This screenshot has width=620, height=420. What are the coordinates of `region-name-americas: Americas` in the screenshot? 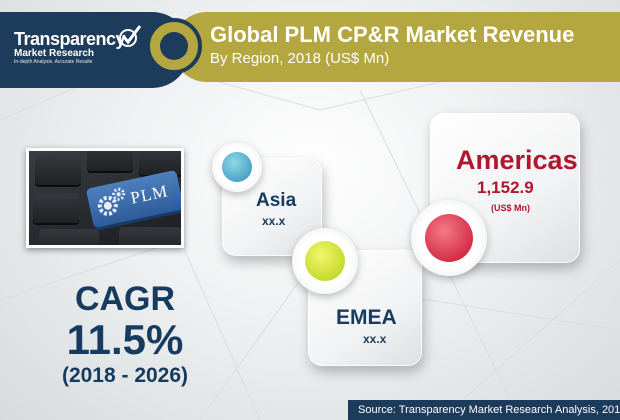 It's located at (517, 160).